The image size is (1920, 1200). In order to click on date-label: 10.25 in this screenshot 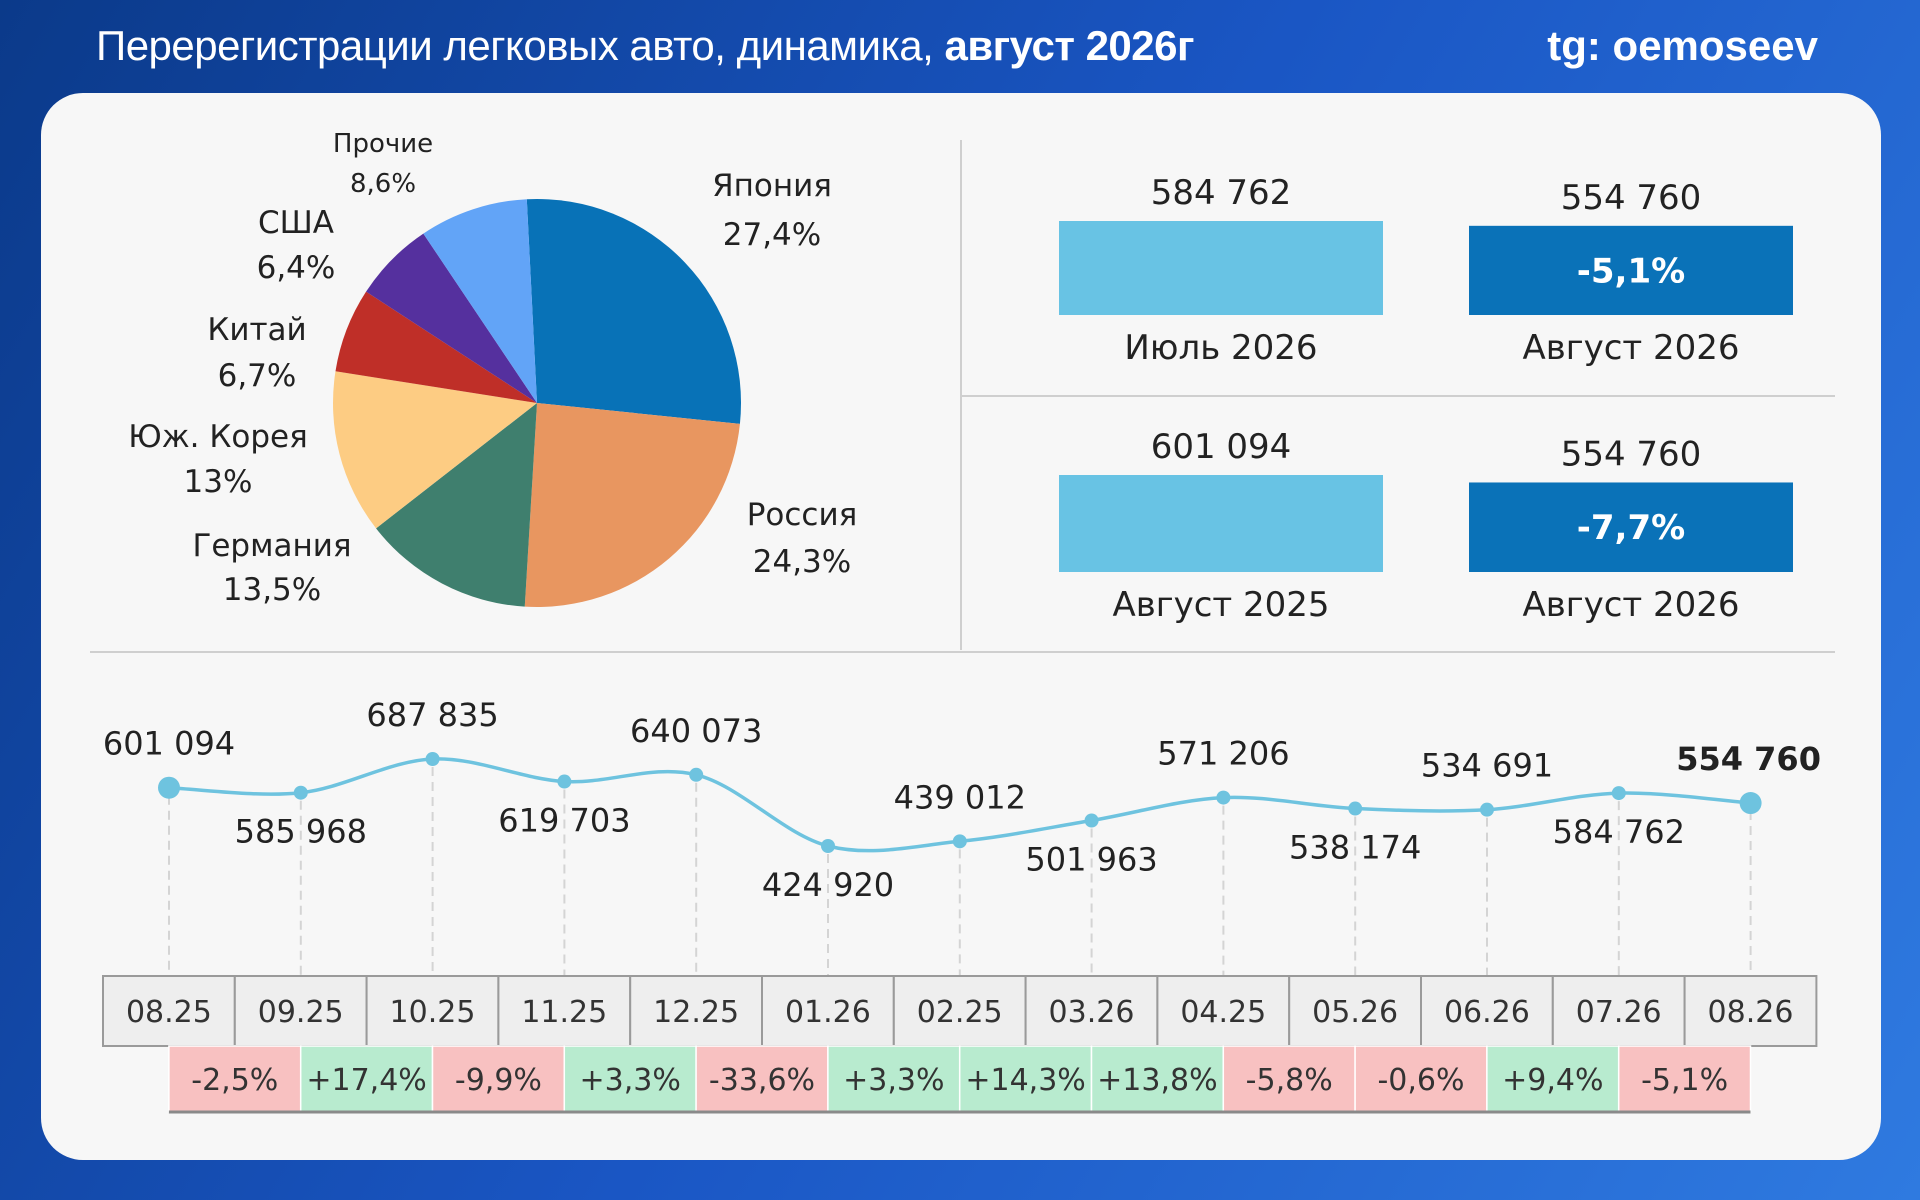, I will do `click(433, 1012)`.